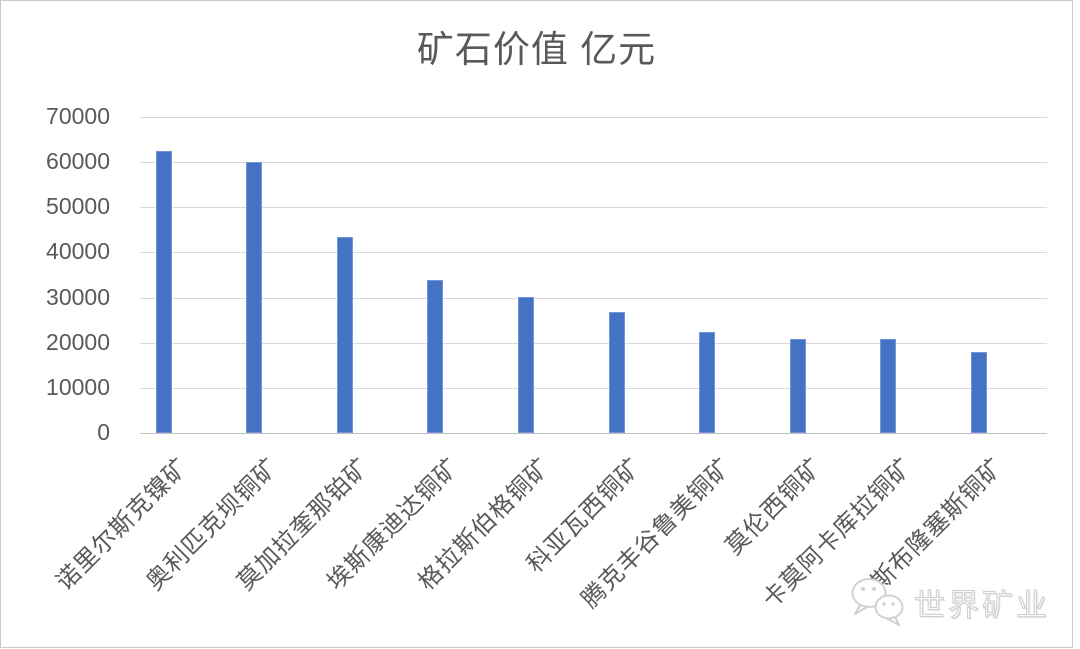 The width and height of the screenshot is (1080, 649). I want to click on chart-title: 矿石价值 亿元, so click(536, 49).